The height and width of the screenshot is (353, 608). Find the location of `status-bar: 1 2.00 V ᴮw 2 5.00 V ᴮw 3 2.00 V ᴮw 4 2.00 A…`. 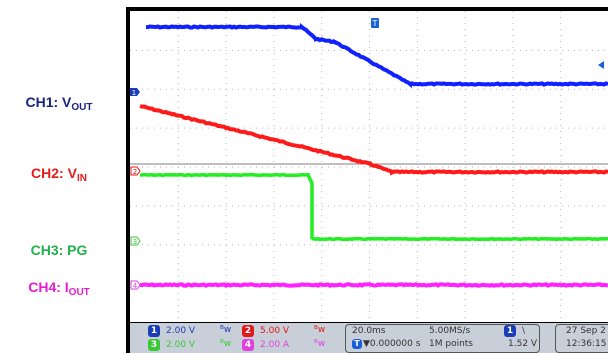

status-bar: 1 2.00 V ᴮw 2 5.00 V ᴮw 3 2.00 V ᴮw 4 2.00 A… is located at coordinates (369, 338).